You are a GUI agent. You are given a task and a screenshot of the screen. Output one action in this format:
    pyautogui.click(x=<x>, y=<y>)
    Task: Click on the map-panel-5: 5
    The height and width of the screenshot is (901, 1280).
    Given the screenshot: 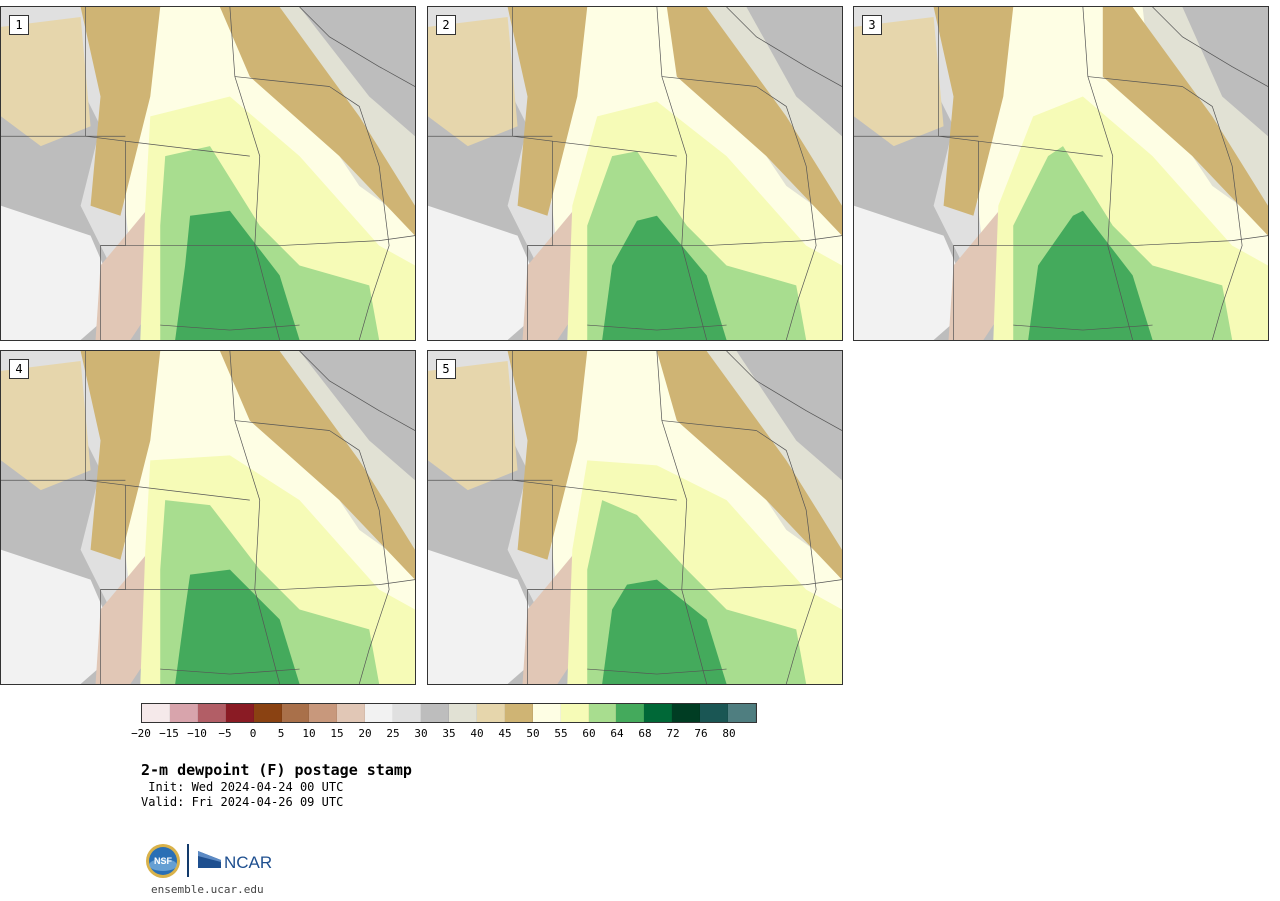 What is the action you would take?
    pyautogui.click(x=635, y=517)
    